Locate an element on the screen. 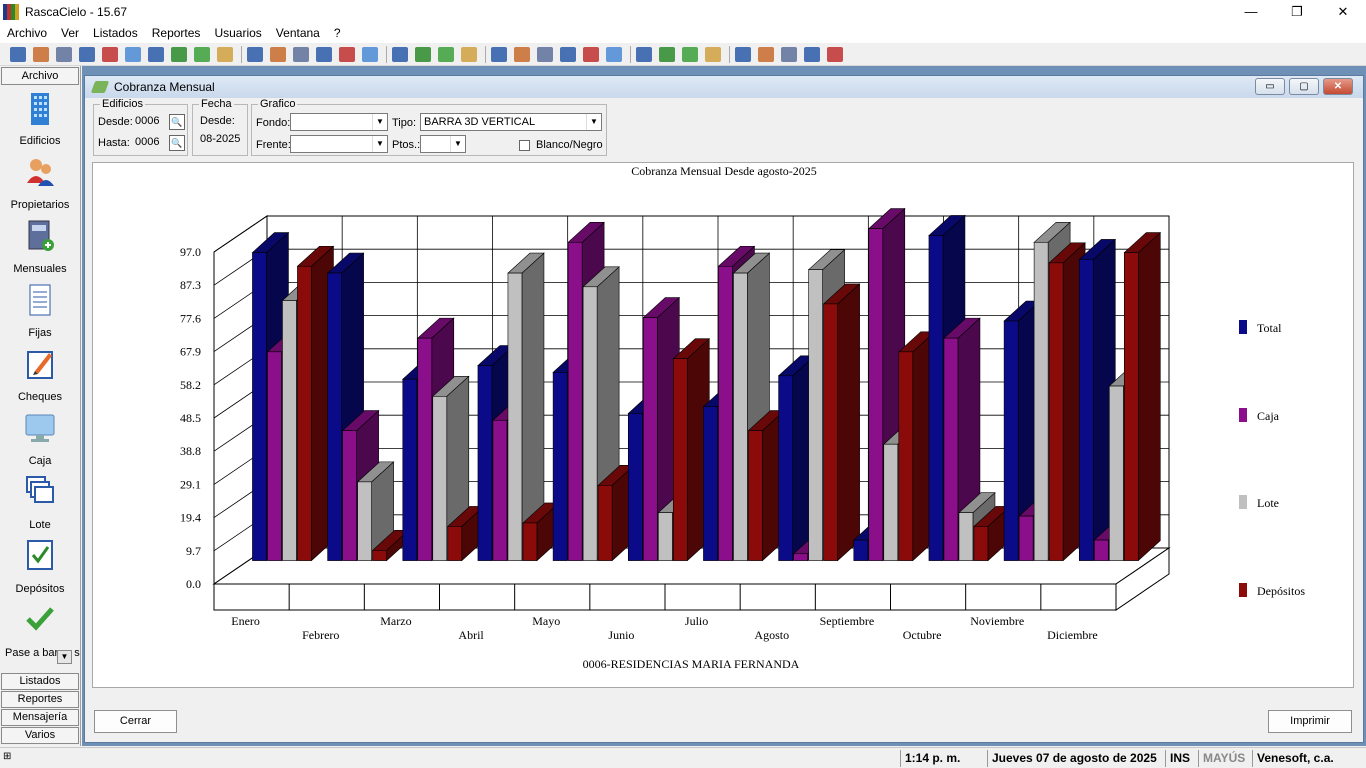 Image resolution: width=1366 pixels, height=768 pixels. fondo-select: ▼ is located at coordinates (339, 122).